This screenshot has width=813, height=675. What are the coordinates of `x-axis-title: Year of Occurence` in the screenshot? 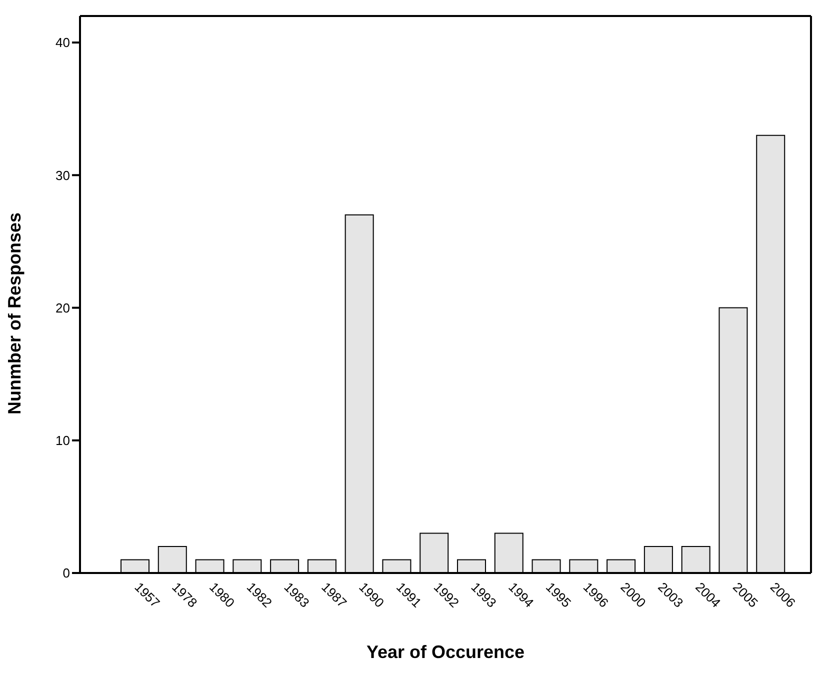 It's located at (445, 652).